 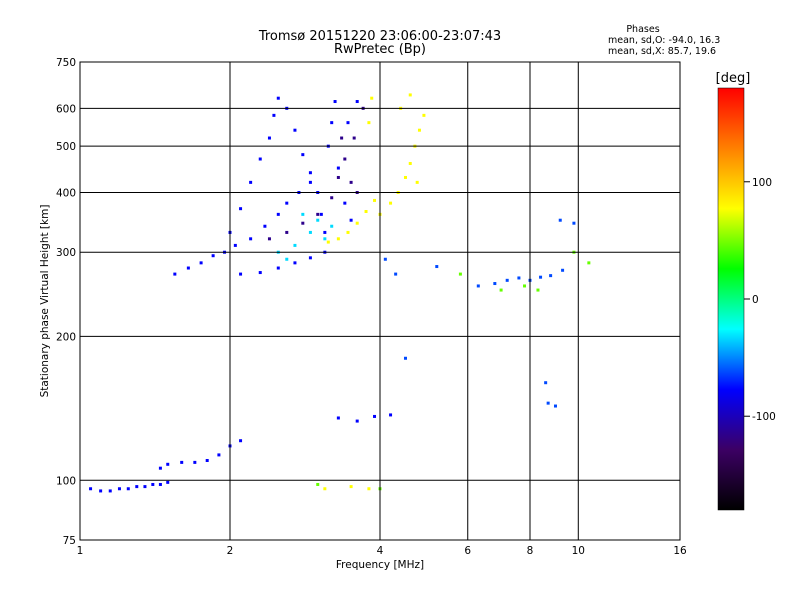 I want to click on x-tick-labels: 1 2 4 6 8 10 16, so click(x=382, y=551).